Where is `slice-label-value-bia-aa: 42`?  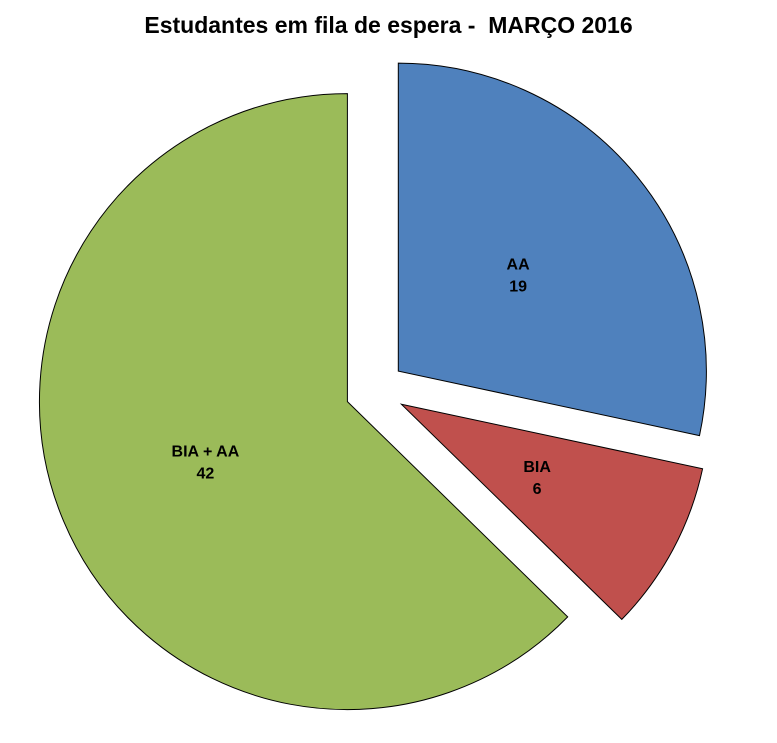 slice-label-value-bia-aa: 42 is located at coordinates (206, 473).